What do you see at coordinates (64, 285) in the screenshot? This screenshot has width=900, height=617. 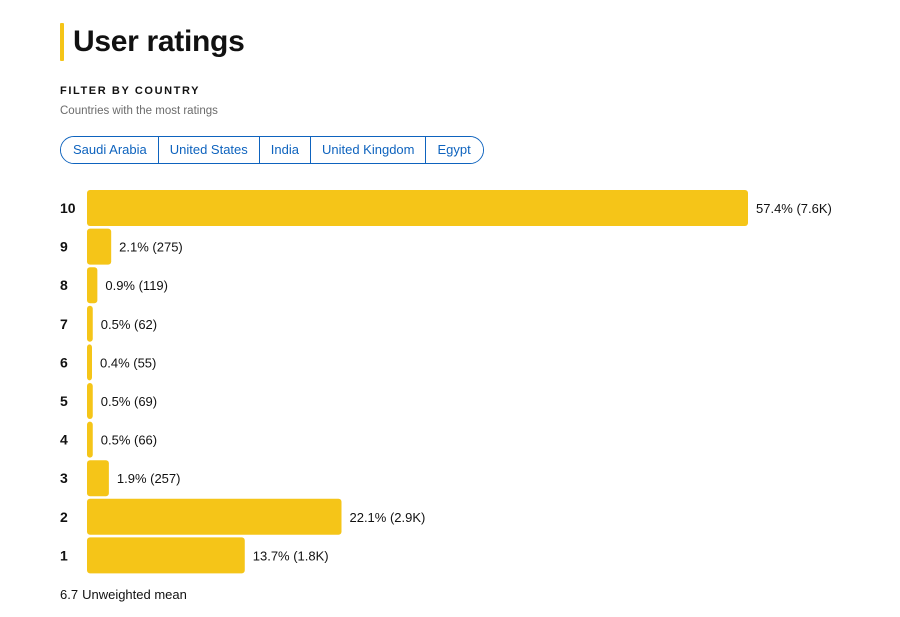 I see `rating-label-8: 8` at bounding box center [64, 285].